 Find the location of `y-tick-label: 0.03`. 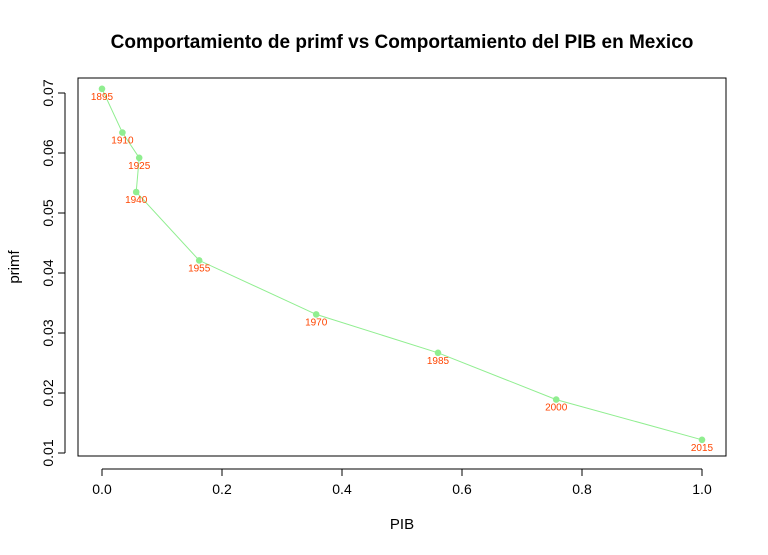

y-tick-label: 0.03 is located at coordinates (48, 332).